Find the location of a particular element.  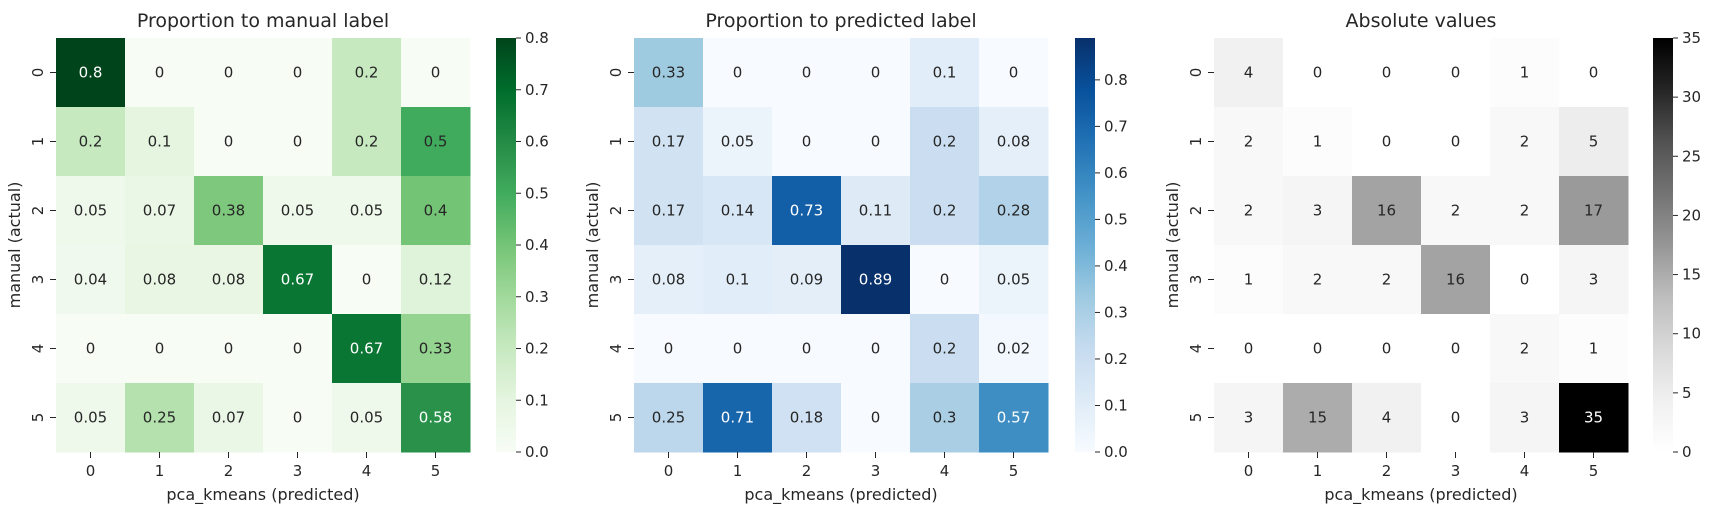

colorbar-tick-label: 0.4 is located at coordinates (1116, 266).